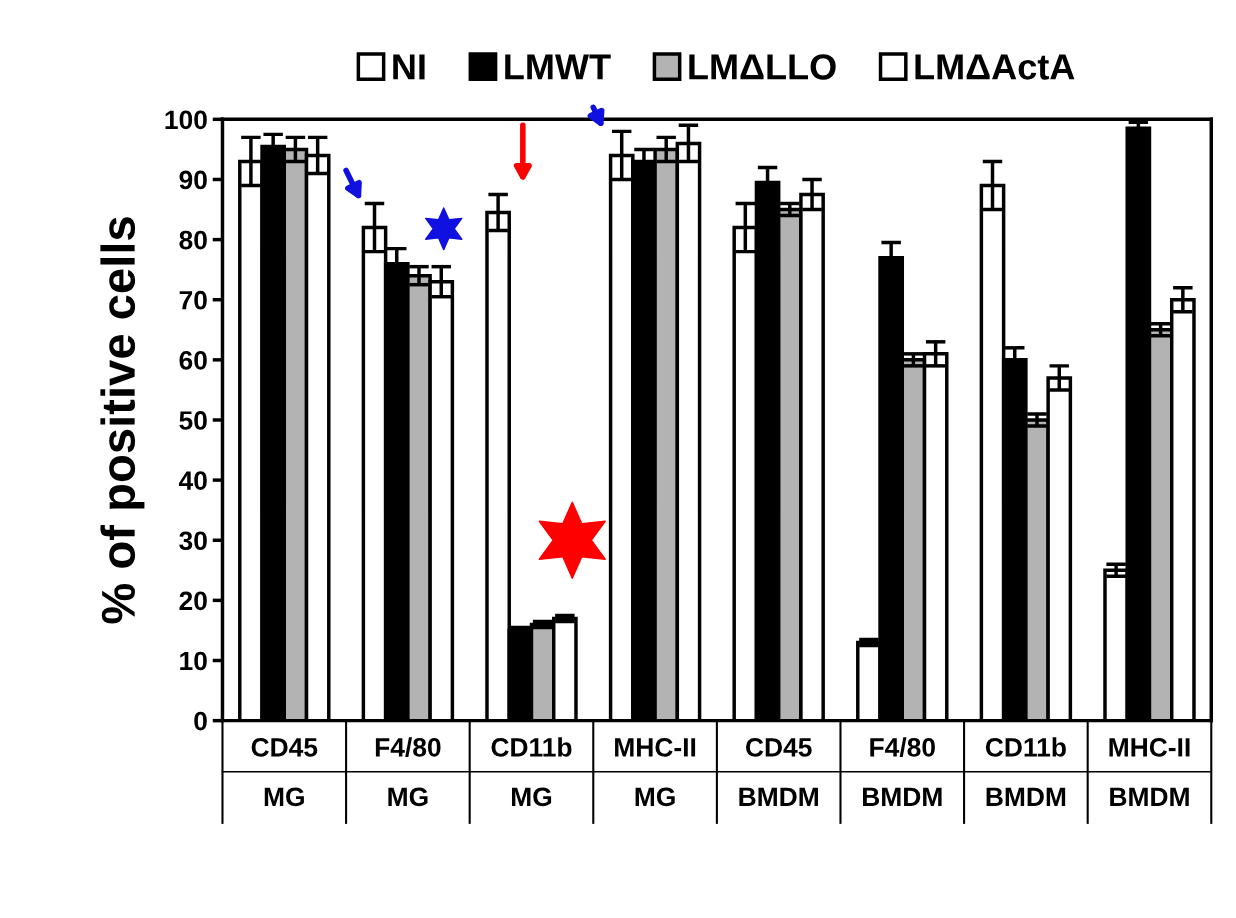 The image size is (1236, 918). What do you see at coordinates (408, 772) in the screenshot?
I see `x-tick-label: F4/80 MG` at bounding box center [408, 772].